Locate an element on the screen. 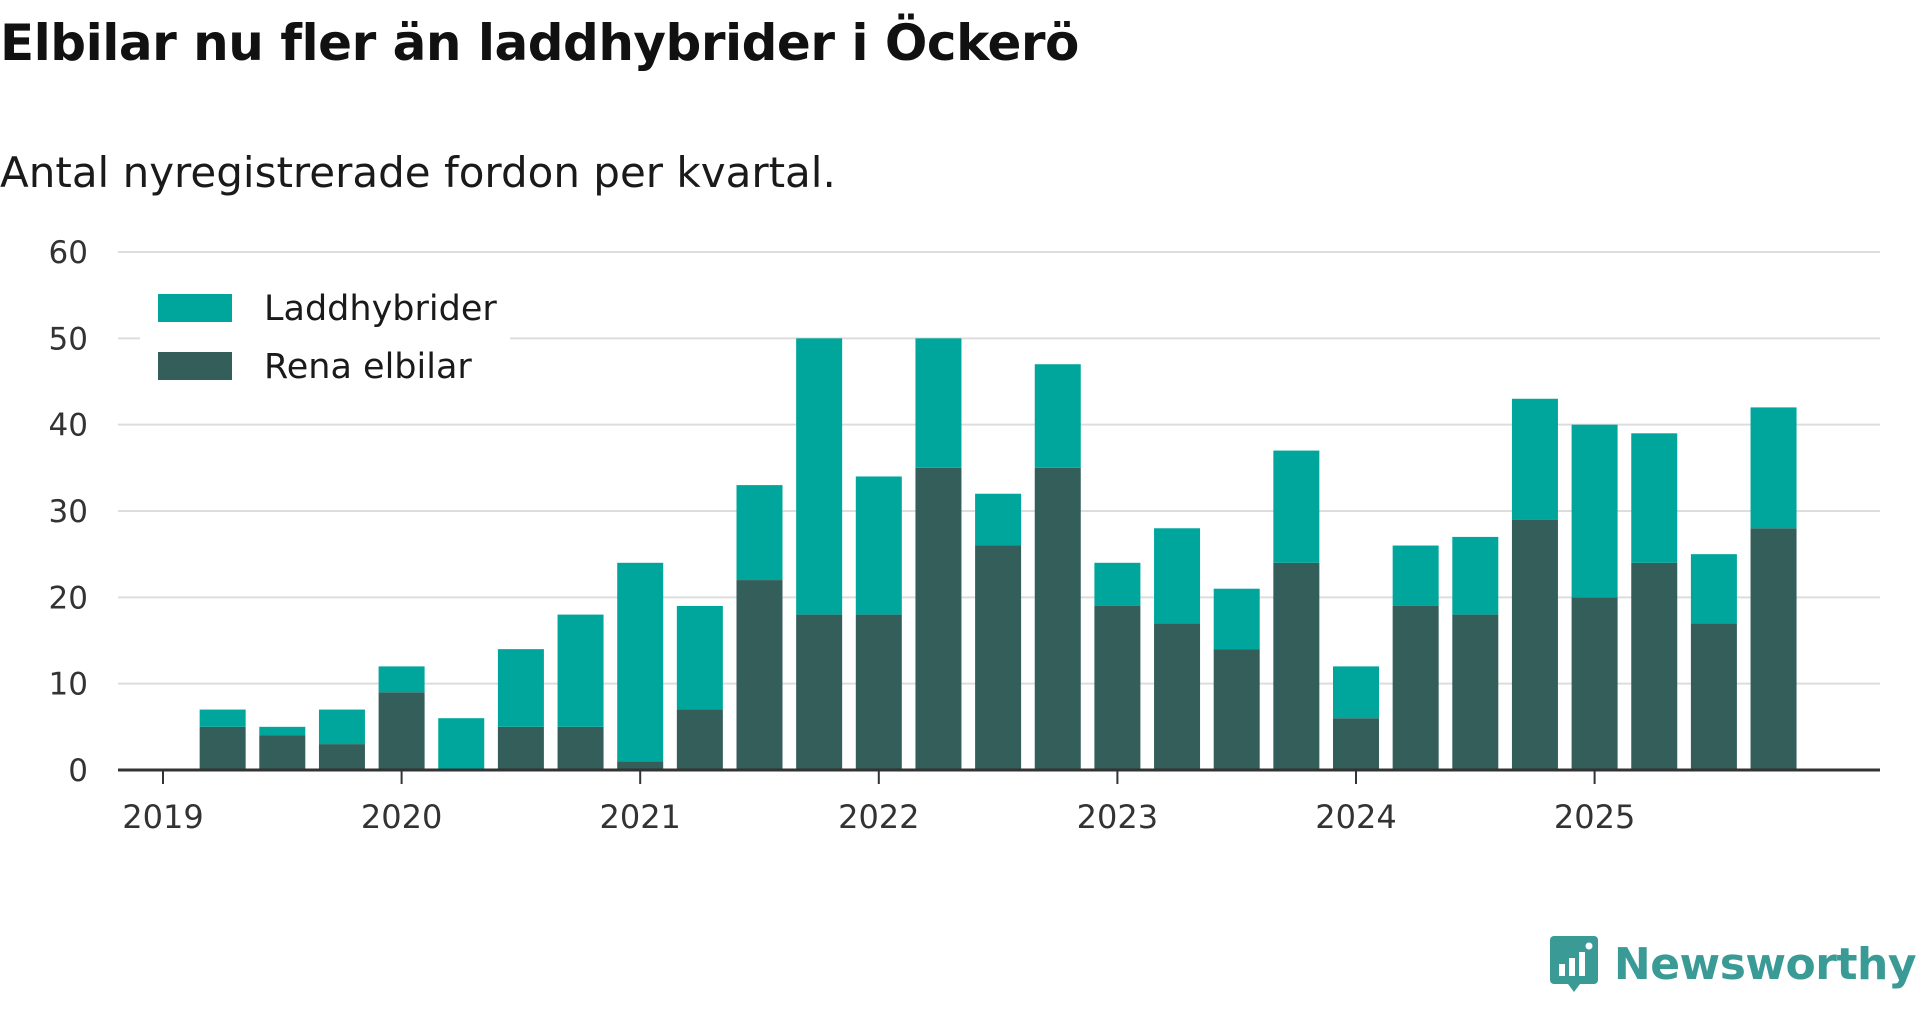  legend-label: Laddhybrider is located at coordinates (380, 309).